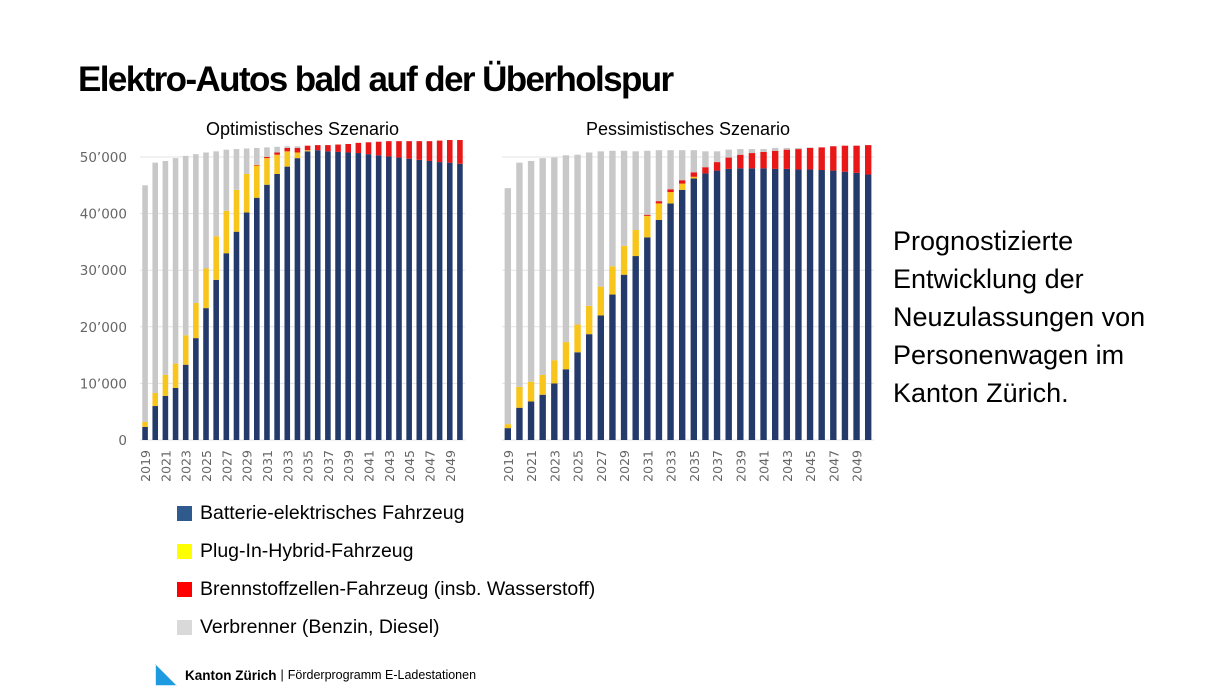  Describe the element at coordinates (320, 626) in the screenshot. I see `legend-label: Verbrenner (Benzin, Diesel)` at that location.